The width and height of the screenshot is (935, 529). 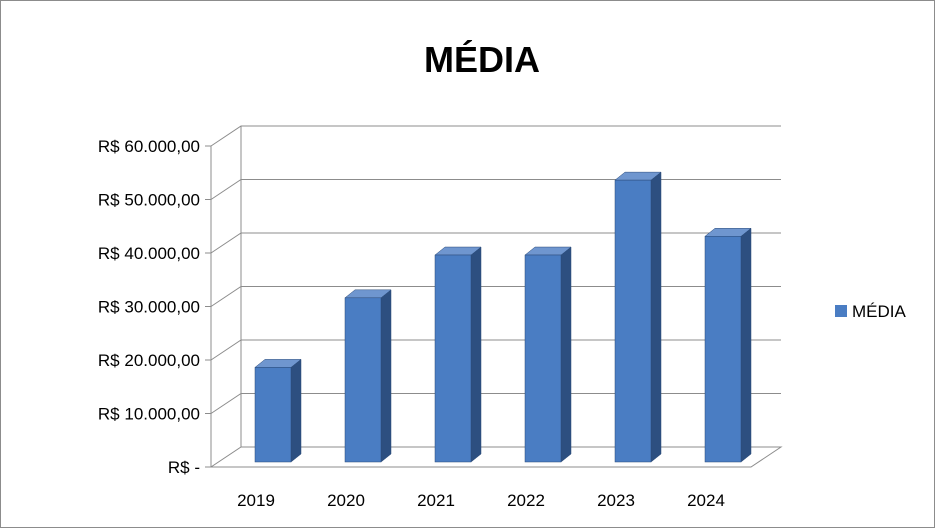 What do you see at coordinates (496, 457) in the screenshot?
I see `chart-floor` at bounding box center [496, 457].